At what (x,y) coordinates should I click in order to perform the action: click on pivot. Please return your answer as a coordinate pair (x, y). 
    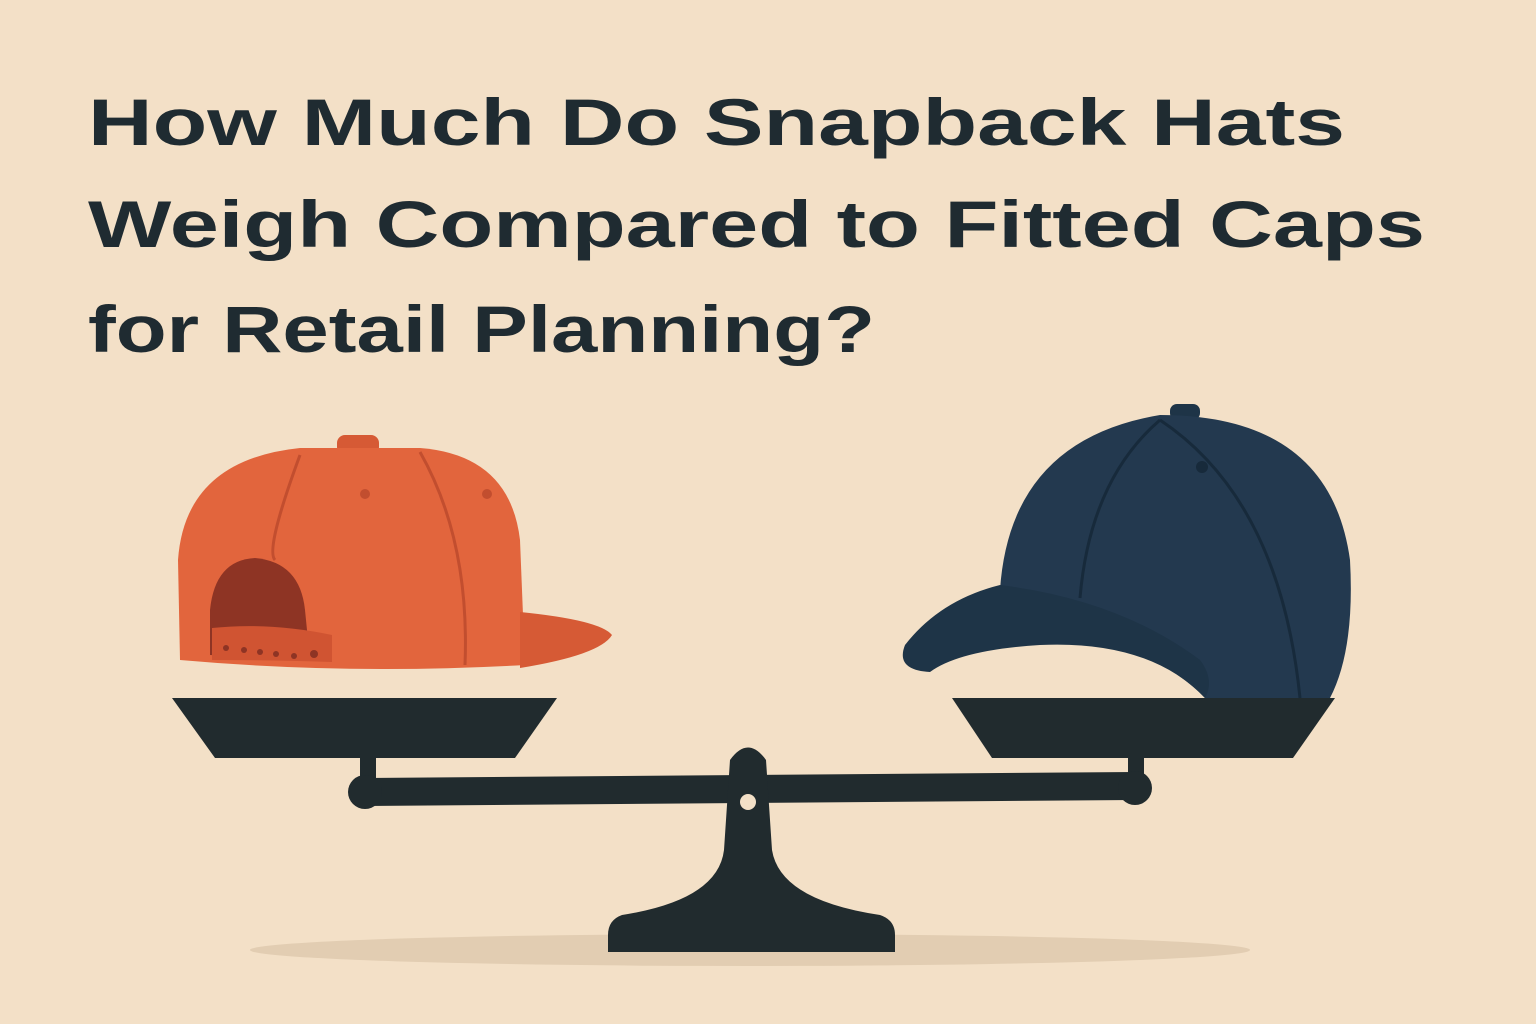
    Looking at the image, I should click on (748, 802).